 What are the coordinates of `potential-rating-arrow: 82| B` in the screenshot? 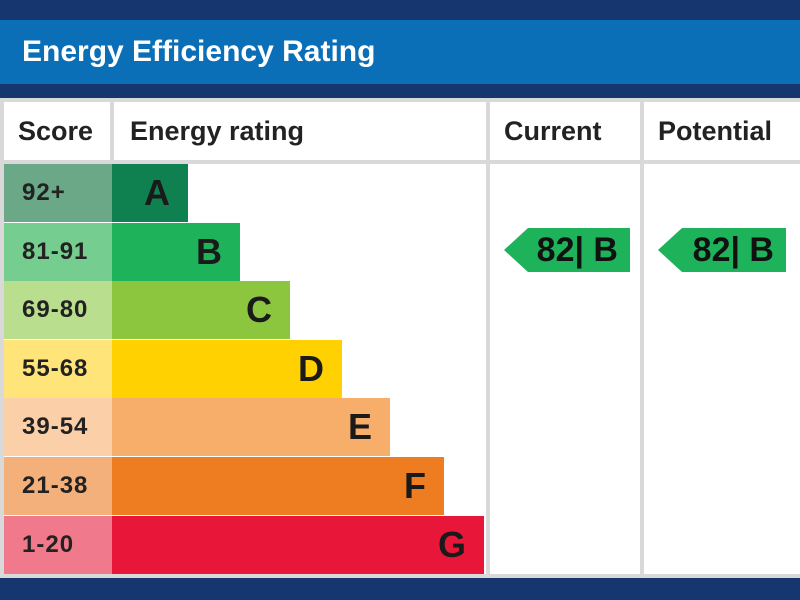 It's located at (722, 249).